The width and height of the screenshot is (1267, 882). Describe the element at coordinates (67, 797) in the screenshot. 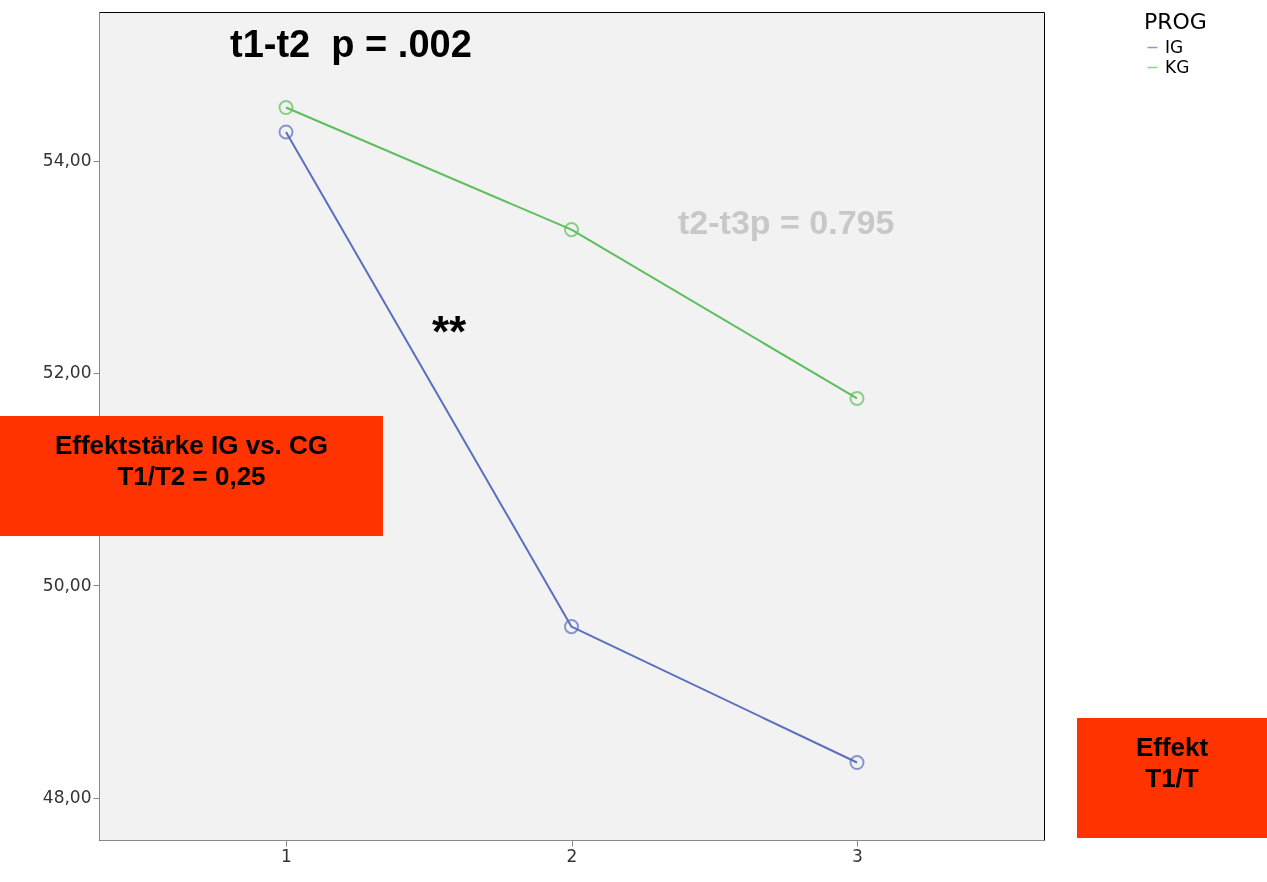

I see `y-tick-label: 48,00` at that location.